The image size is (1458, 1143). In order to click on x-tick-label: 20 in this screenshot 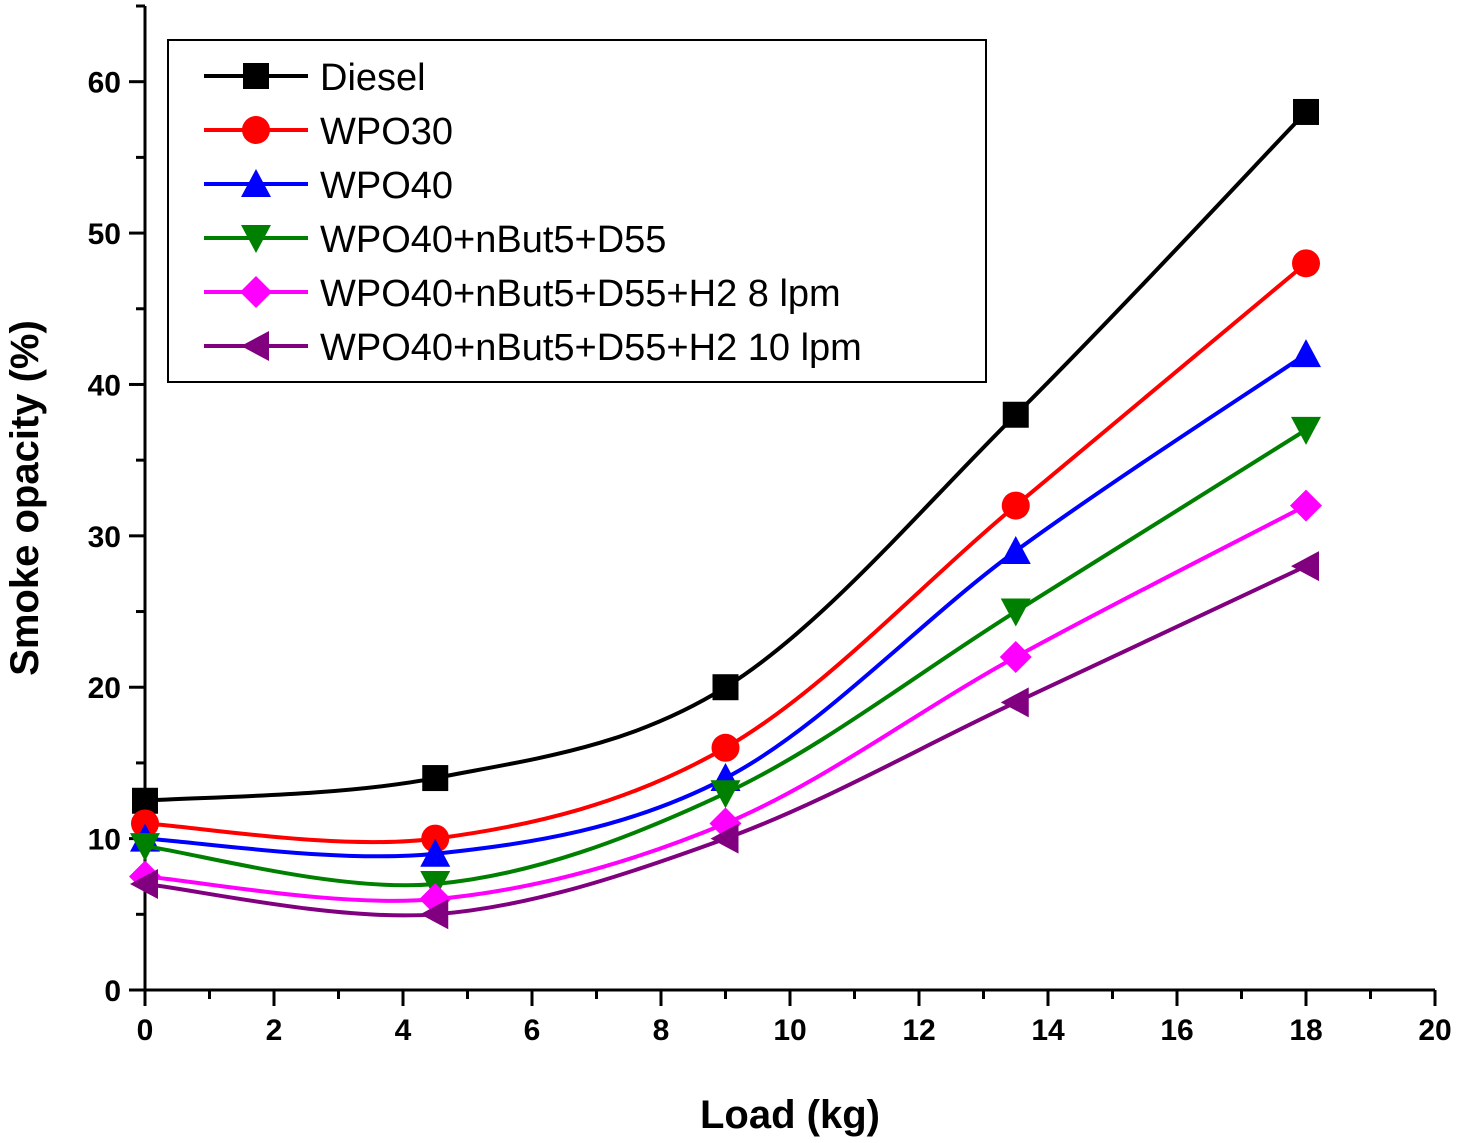, I will do `click(1434, 1030)`.